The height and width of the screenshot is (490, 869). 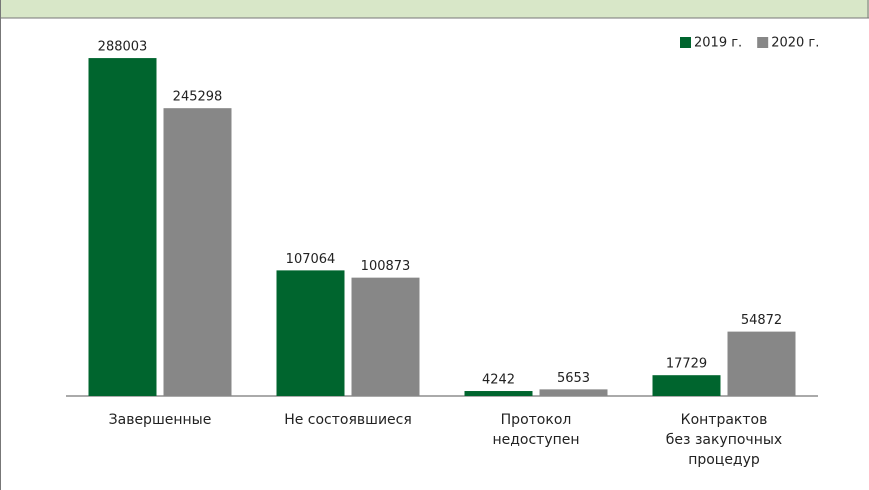 What do you see at coordinates (795, 43) in the screenshot?
I see `legend-label: 2020 г.` at bounding box center [795, 43].